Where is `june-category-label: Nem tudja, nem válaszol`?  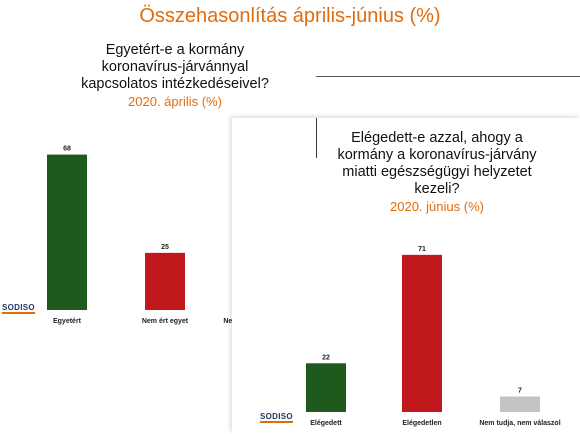
june-category-label: Nem tudja, nem válaszol is located at coordinates (519, 423).